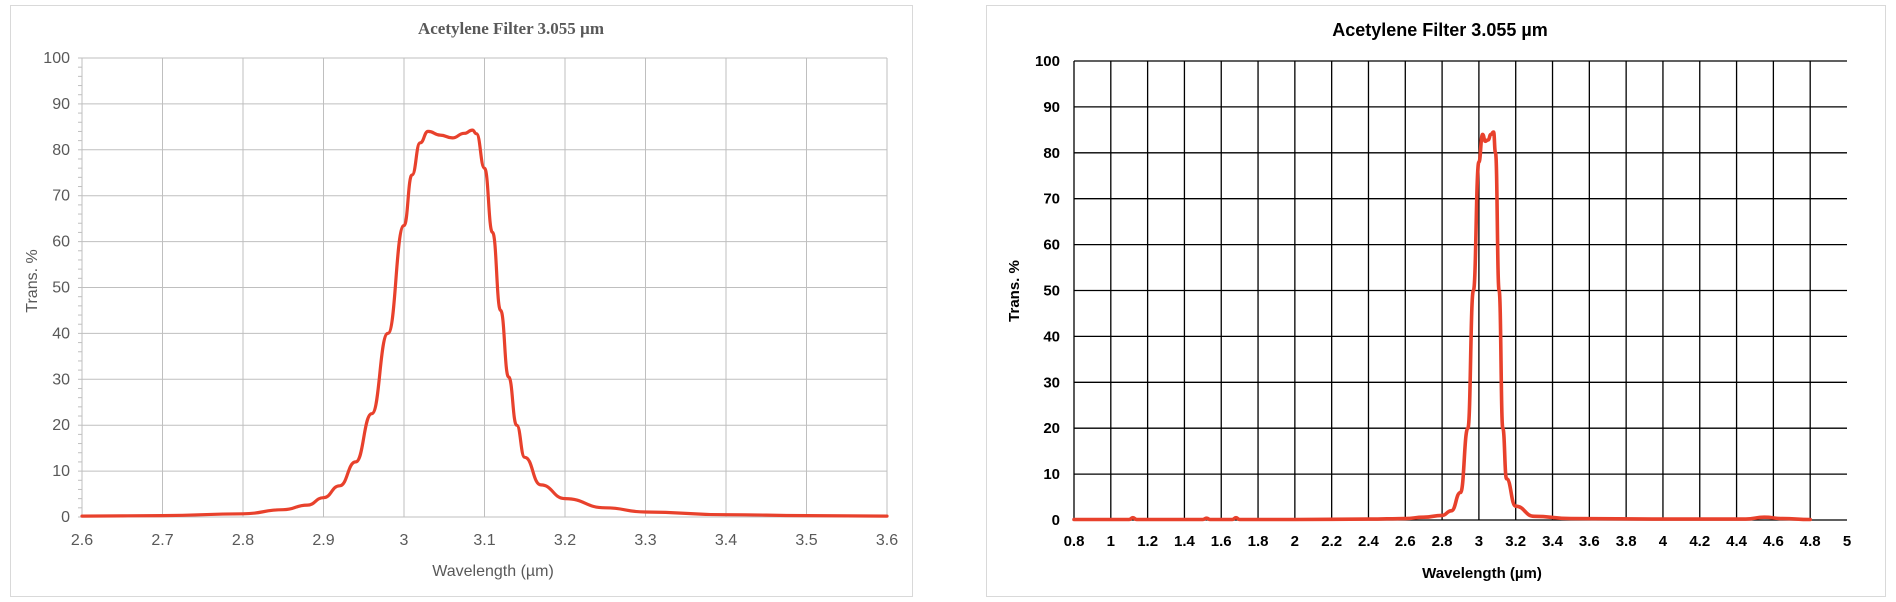 The image size is (1896, 602). I want to click on chart-left-y-tick-labels: 0 10 20 30 40 50 60 70 80 90 100, so click(56, 288).